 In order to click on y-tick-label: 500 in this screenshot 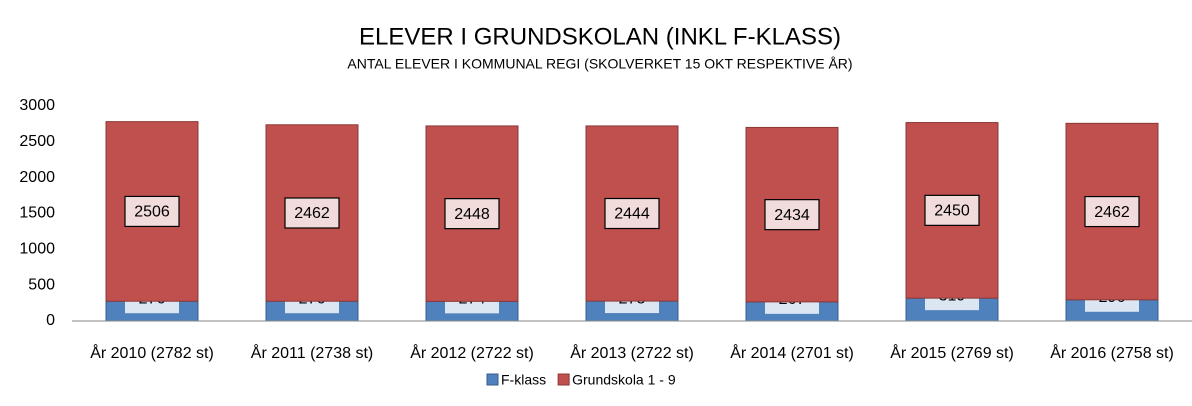, I will do `click(41, 284)`.